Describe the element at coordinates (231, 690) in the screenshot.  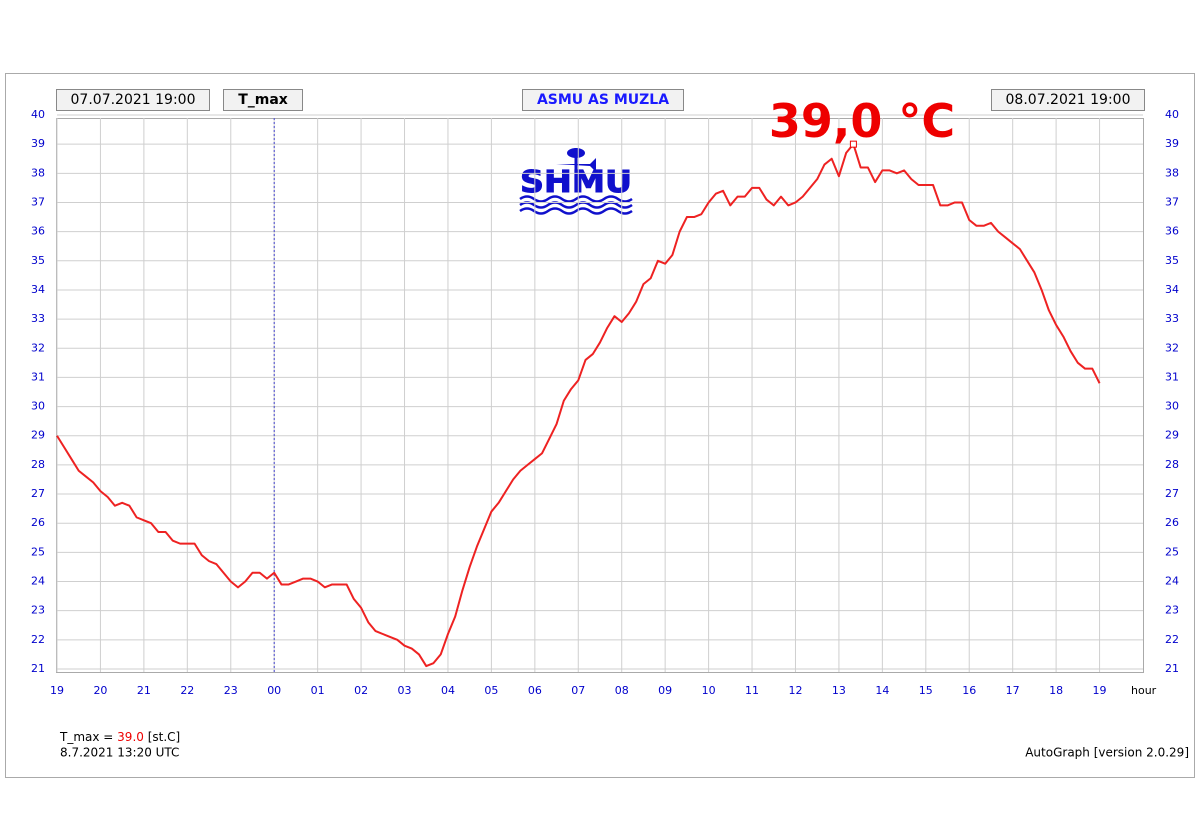
I see `x-tick-label: 23` at that location.